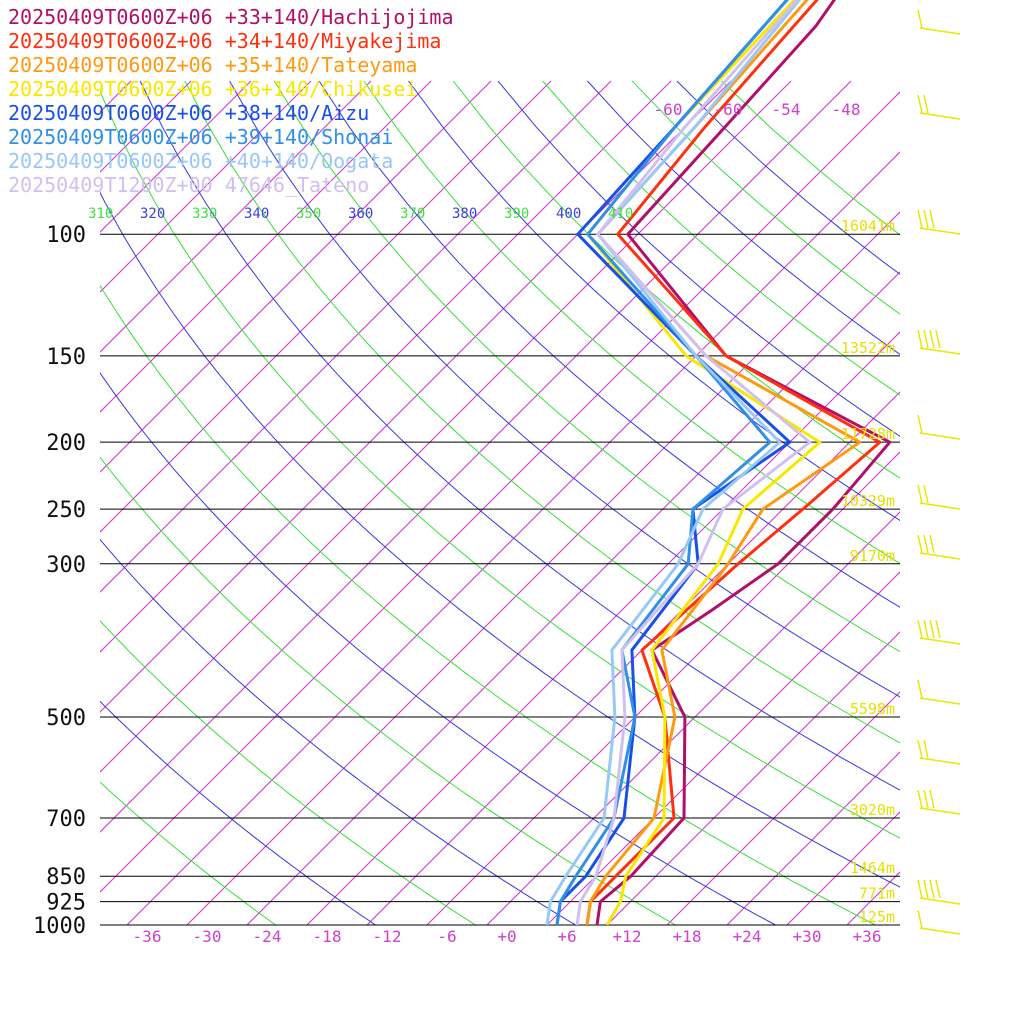 The height and width of the screenshot is (1024, 1024). What do you see at coordinates (224, 41) in the screenshot?
I see `legend-entry: 20250409T0600Z+06 +34+140/Miyakejima` at bounding box center [224, 41].